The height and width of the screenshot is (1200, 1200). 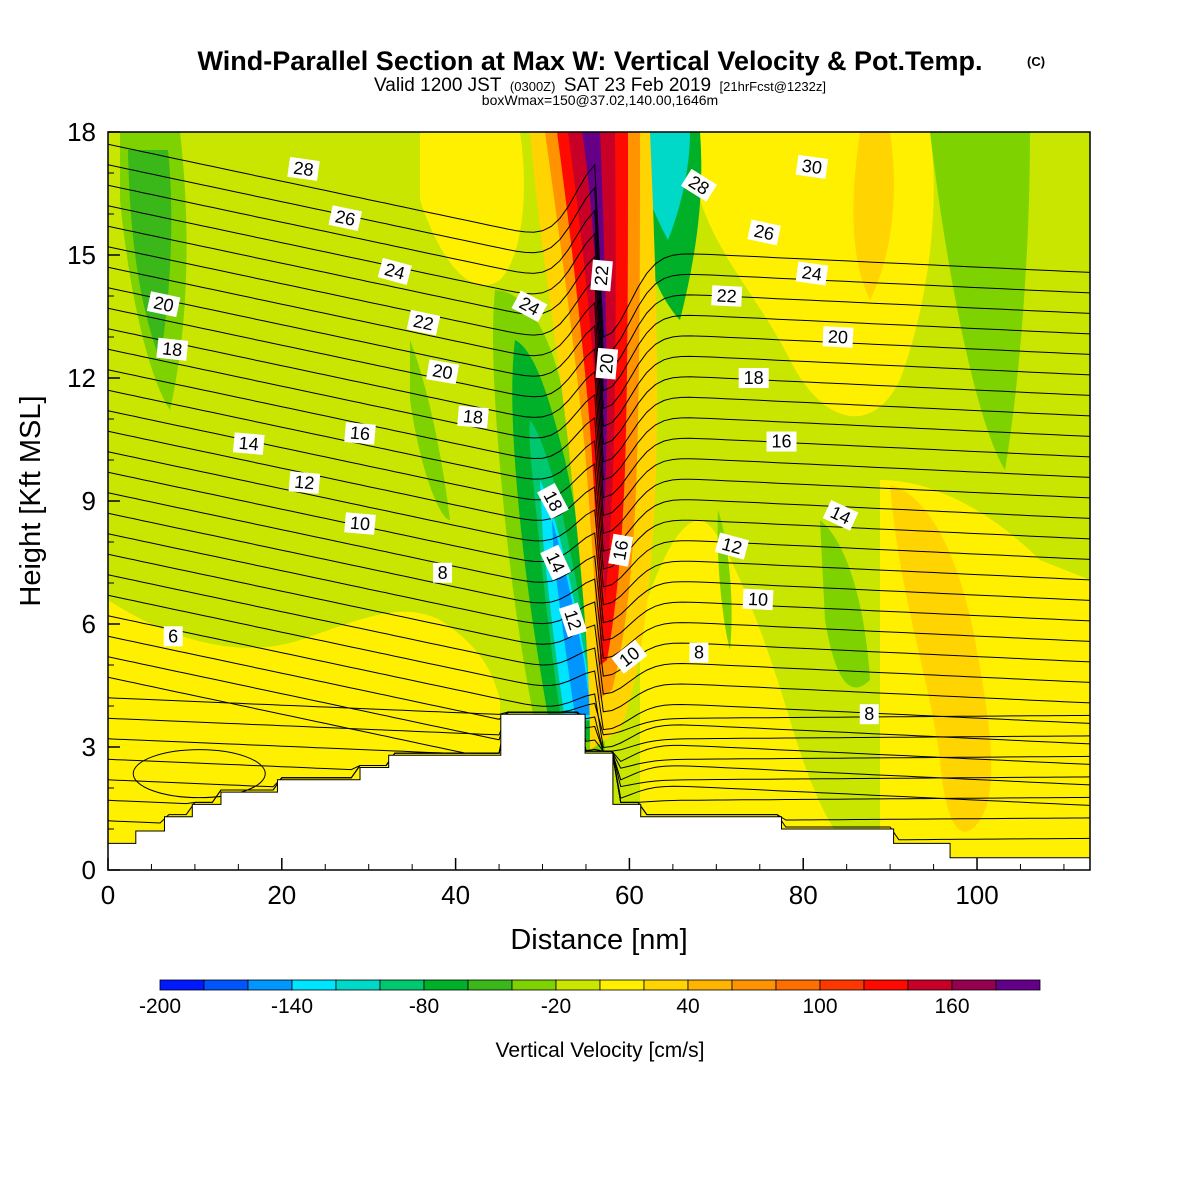 What do you see at coordinates (803, 895) in the screenshot?
I see `x-tick-label: 80` at bounding box center [803, 895].